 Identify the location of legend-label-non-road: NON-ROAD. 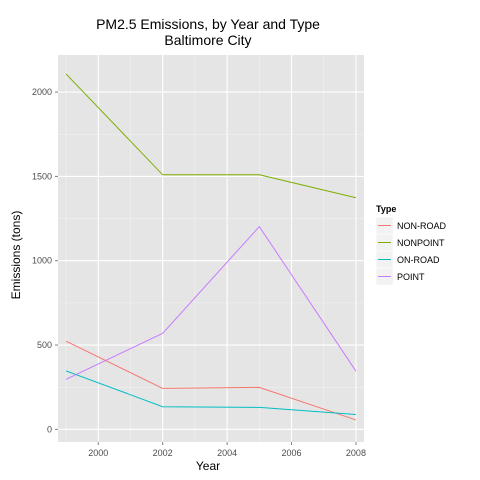
(421, 226).